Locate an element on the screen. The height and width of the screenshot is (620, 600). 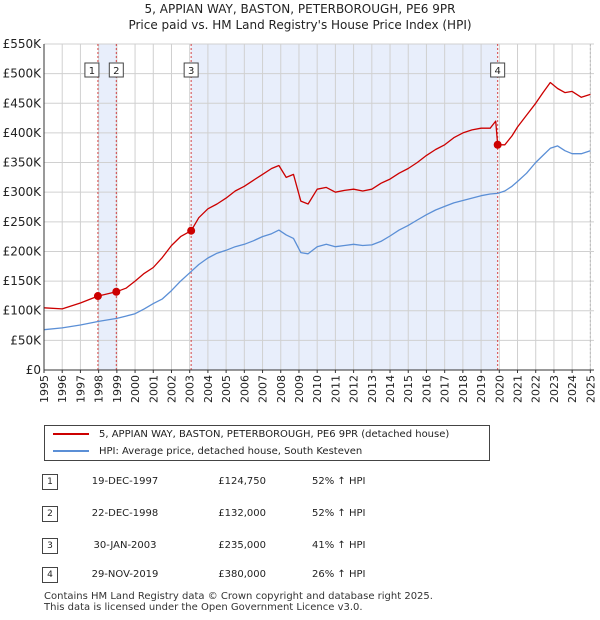
x-tick-label: 2008 is located at coordinates (281, 389).